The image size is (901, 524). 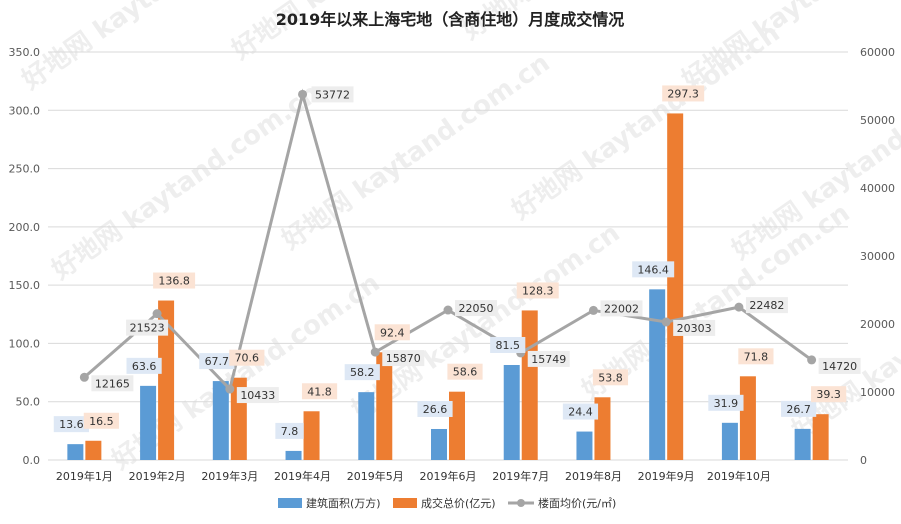 I want to click on label-total: 39.3, so click(x=828, y=394).